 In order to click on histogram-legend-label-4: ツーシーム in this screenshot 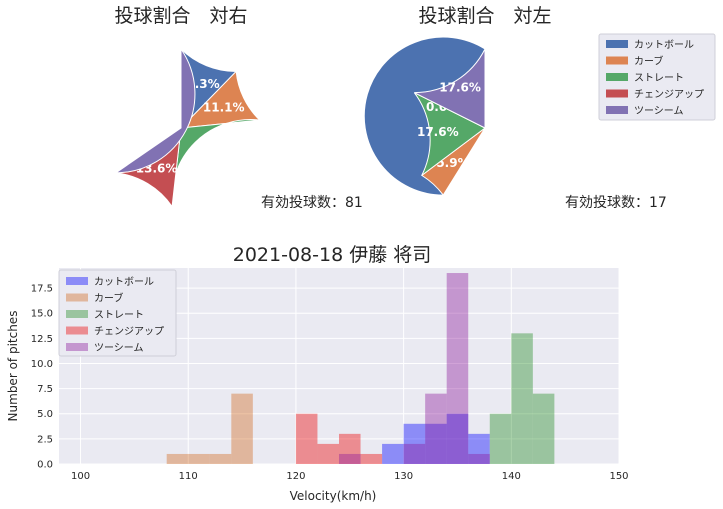, I will do `click(119, 348)`.